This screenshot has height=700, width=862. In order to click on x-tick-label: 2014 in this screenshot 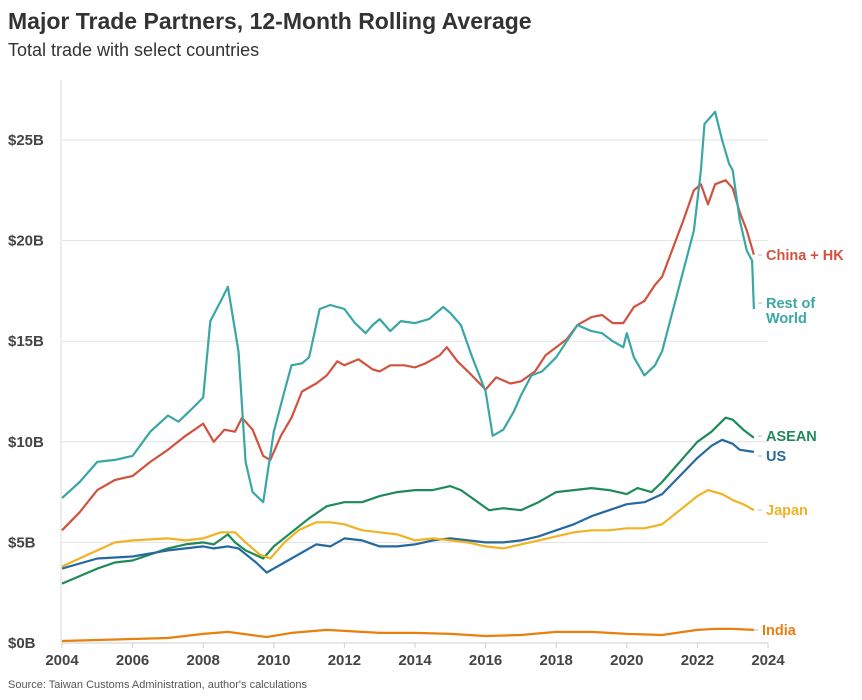, I will do `click(415, 660)`.